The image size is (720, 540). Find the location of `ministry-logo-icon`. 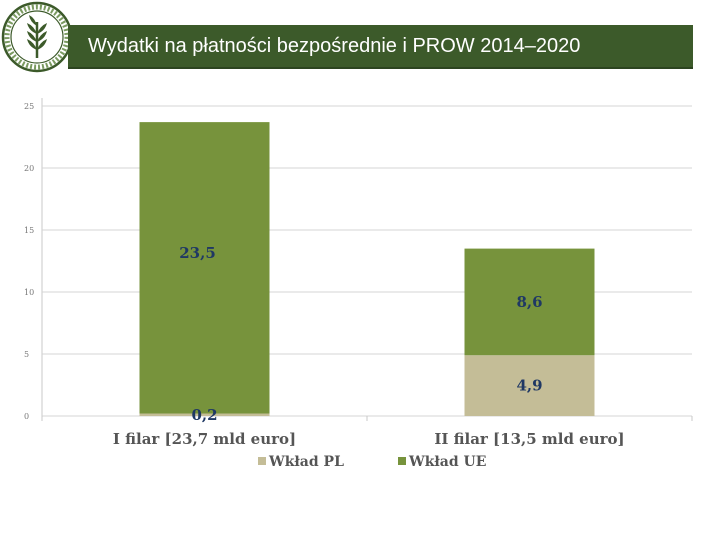

ministry-logo-icon is located at coordinates (37, 37).